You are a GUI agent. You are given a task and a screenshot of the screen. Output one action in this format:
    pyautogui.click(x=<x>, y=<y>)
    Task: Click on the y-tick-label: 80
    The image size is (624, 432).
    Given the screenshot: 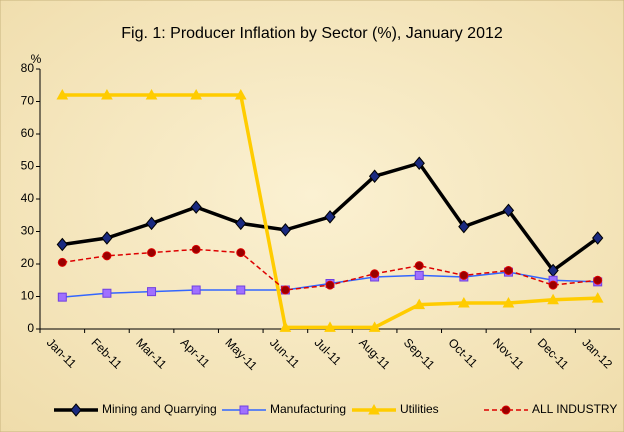 What is the action you would take?
    pyautogui.click(x=28, y=68)
    